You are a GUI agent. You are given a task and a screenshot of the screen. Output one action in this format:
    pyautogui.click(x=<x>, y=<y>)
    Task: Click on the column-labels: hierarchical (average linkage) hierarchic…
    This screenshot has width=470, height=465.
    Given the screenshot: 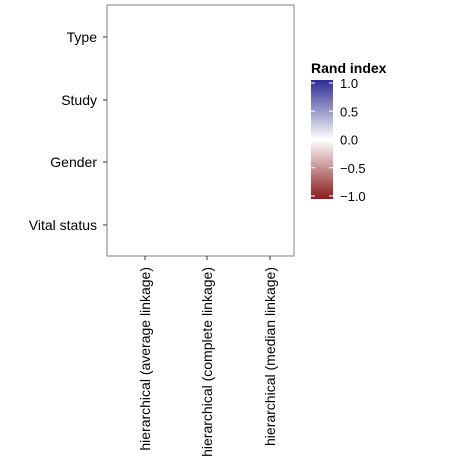 What is the action you would take?
    pyautogui.click(x=207, y=362)
    